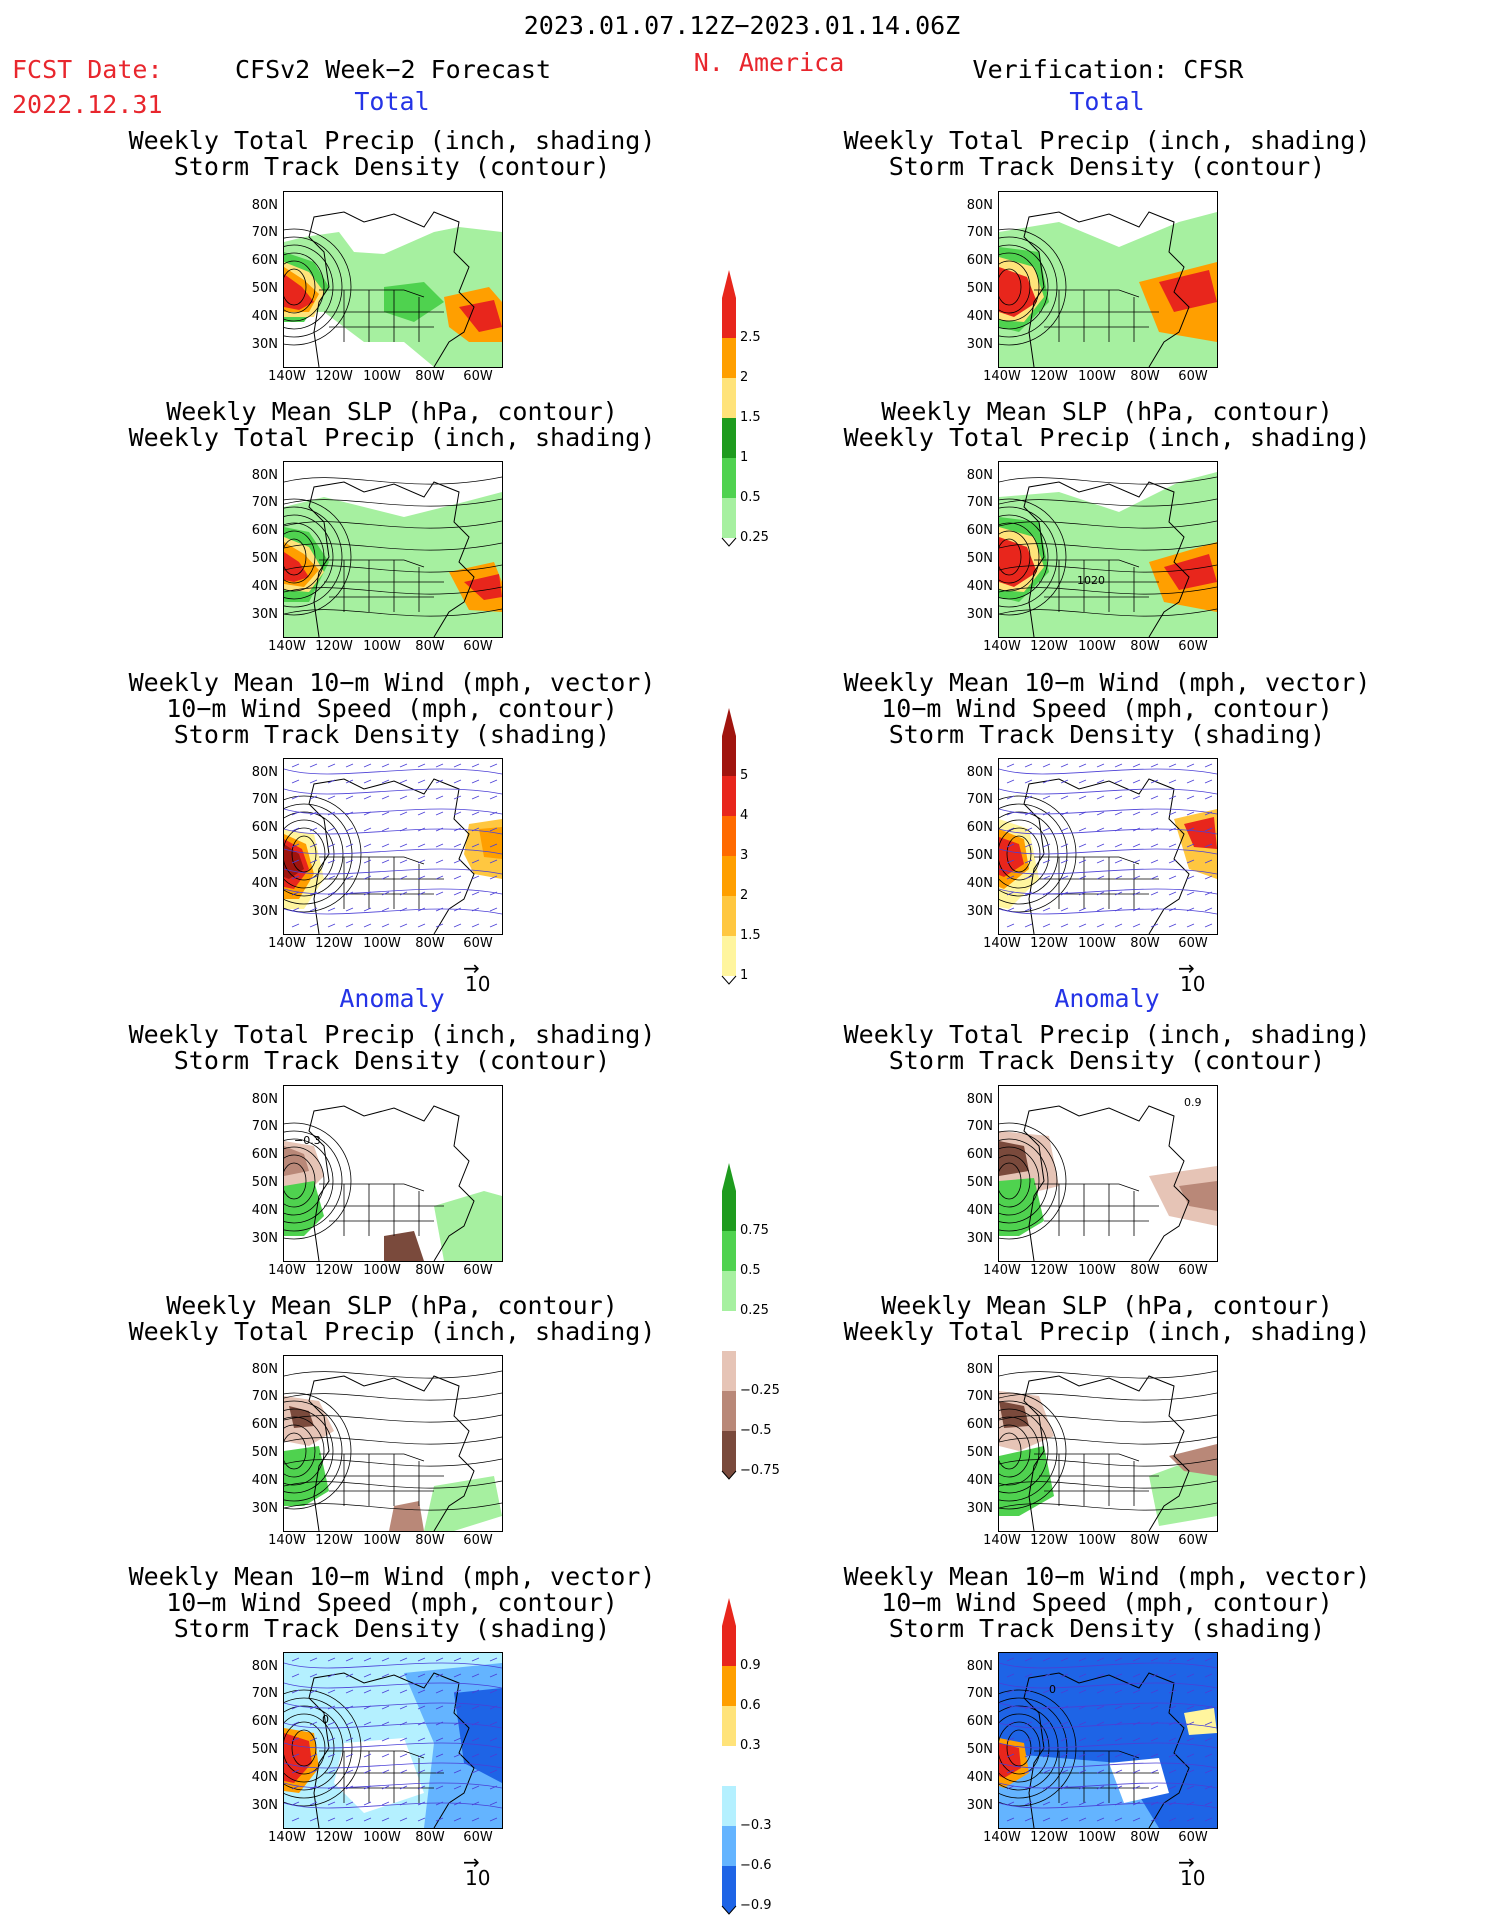 This screenshot has height=1925, width=1487. Describe the element at coordinates (1108, 1443) in the screenshot. I see `verification-anom-aprecip2-map` at that location.